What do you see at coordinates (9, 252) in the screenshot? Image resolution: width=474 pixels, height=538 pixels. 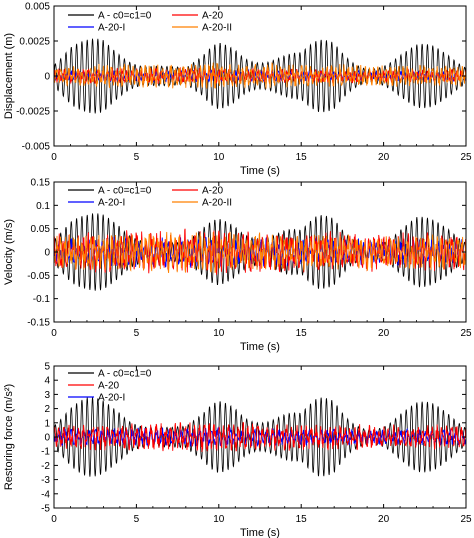 I see `y-axis-label: Velocity (m/s)` at bounding box center [9, 252].